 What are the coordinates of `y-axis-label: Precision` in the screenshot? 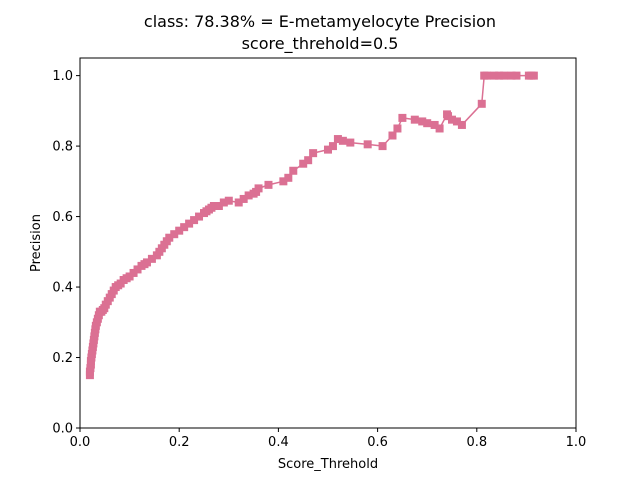 It's located at (36, 243).